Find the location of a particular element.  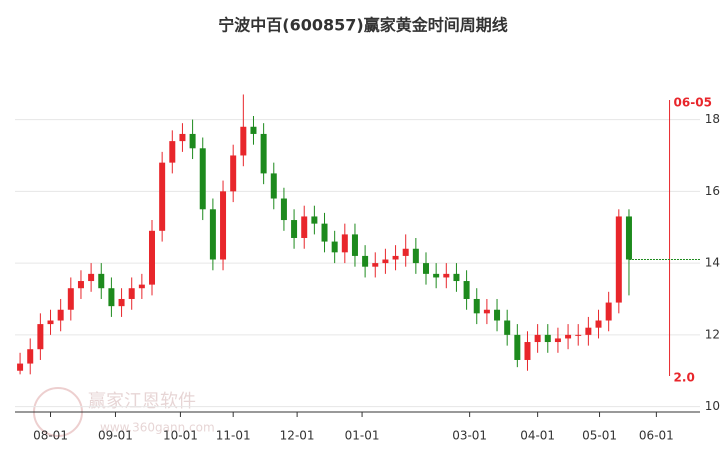

x-tick-label: 08-01 is located at coordinates (50, 436).